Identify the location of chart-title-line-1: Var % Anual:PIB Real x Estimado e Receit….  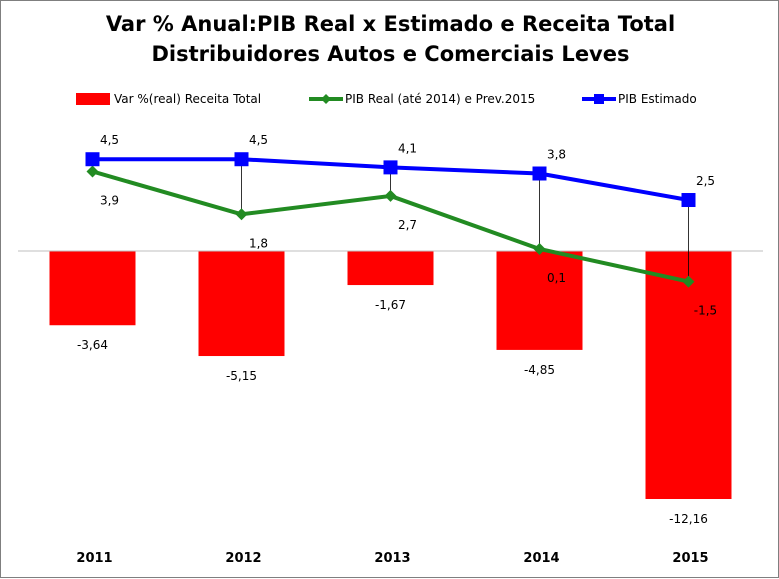
(390, 24).